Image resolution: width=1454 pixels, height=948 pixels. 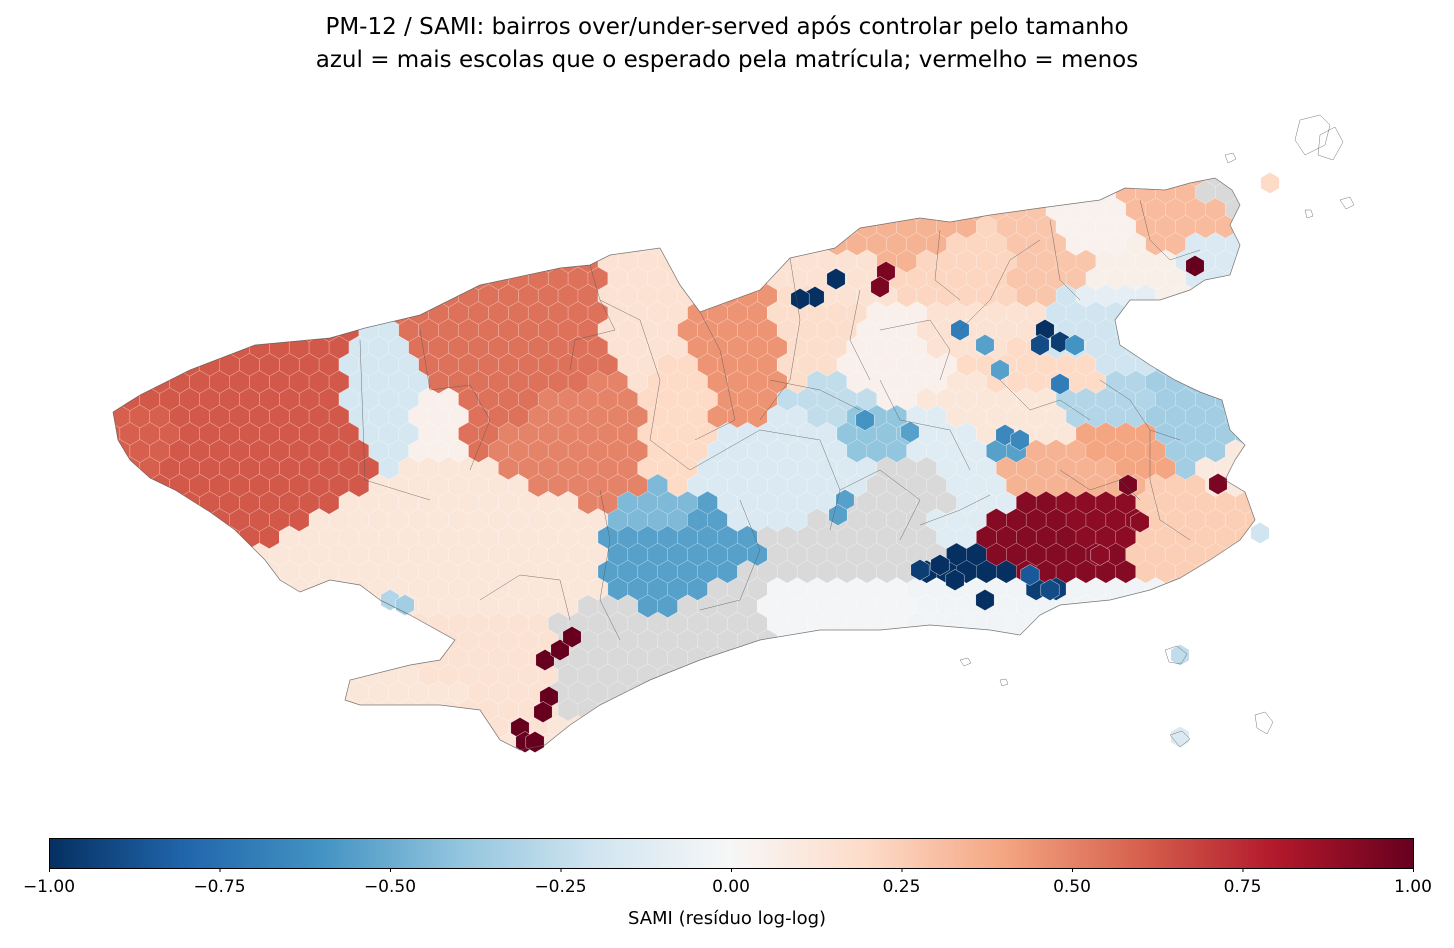 What do you see at coordinates (901, 887) in the screenshot?
I see `colorbar-tick-label: 0.25` at bounding box center [901, 887].